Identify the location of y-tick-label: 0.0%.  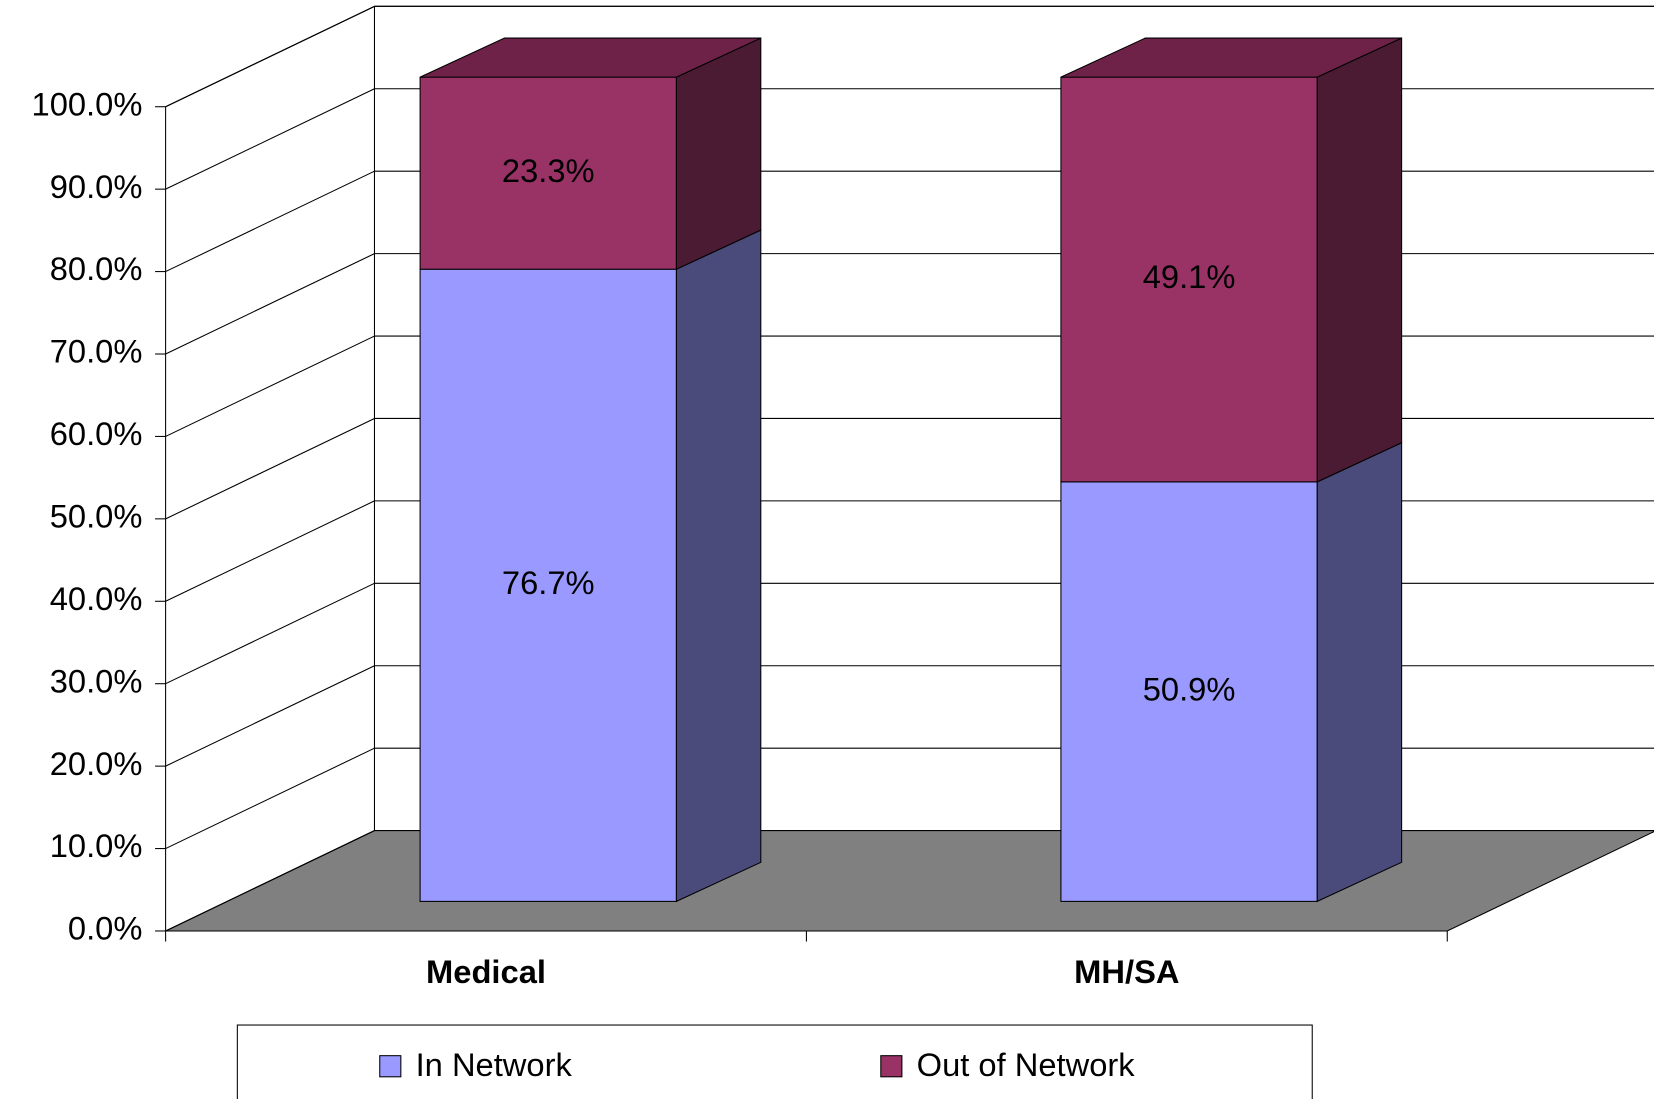
(105, 928).